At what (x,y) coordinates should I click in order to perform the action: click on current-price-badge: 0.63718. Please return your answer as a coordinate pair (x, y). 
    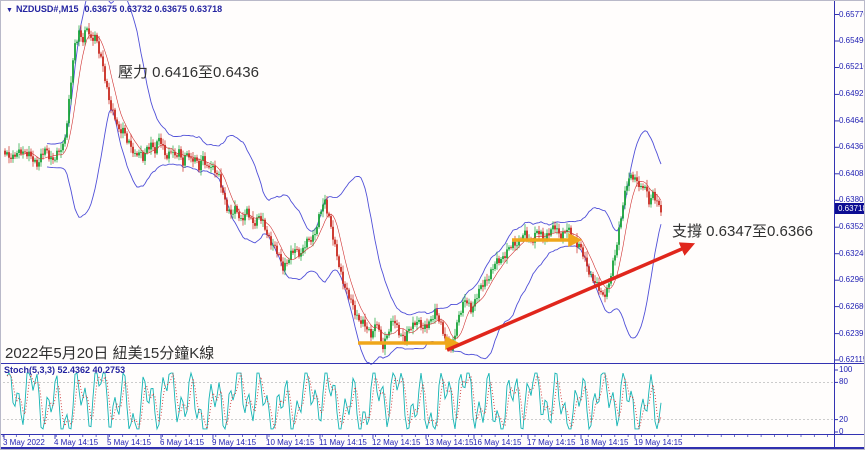
    Looking at the image, I should click on (849, 208).